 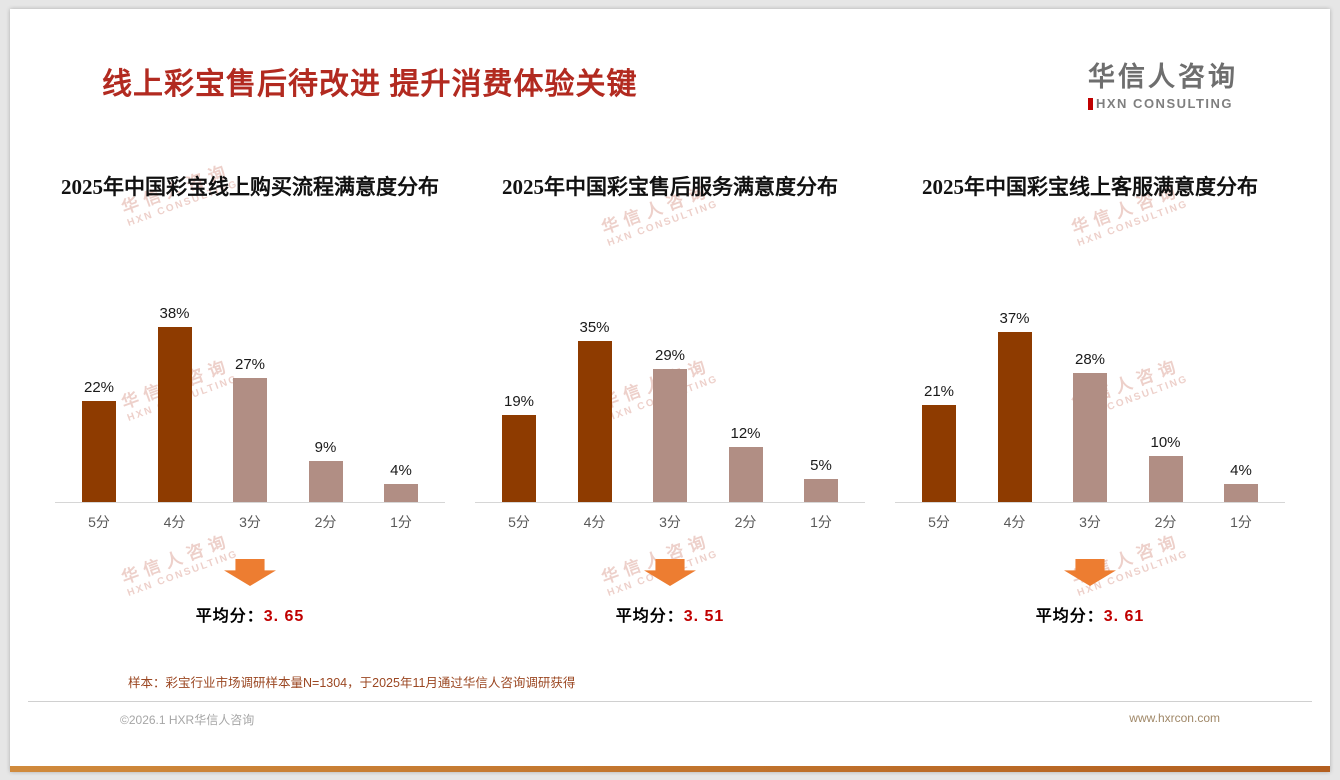 What do you see at coordinates (1163, 77) in the screenshot?
I see `logo-cn-text: 华信人咨询` at bounding box center [1163, 77].